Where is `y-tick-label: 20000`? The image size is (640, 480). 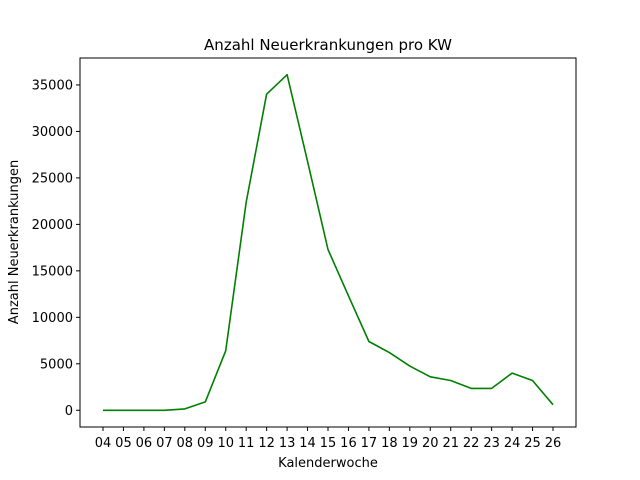
y-tick-label: 20000 is located at coordinates (52, 225).